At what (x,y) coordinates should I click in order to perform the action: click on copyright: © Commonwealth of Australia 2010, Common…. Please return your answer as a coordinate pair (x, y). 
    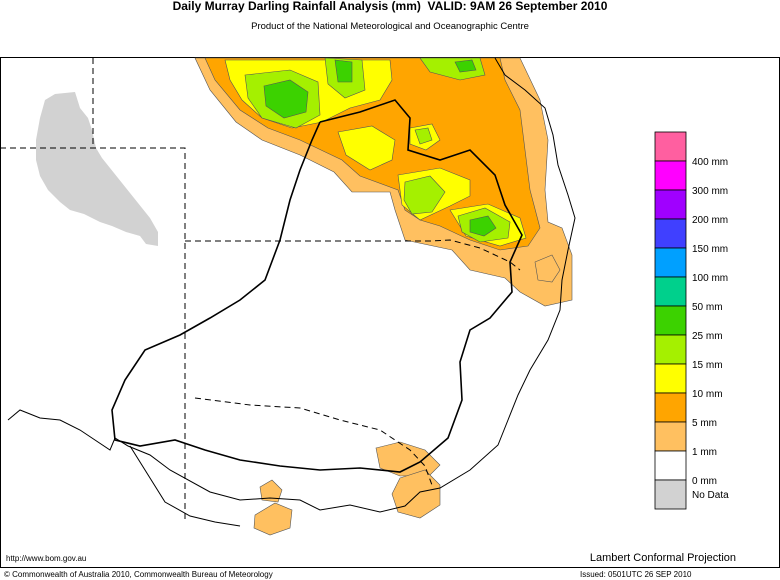
    Looking at the image, I should click on (138, 574).